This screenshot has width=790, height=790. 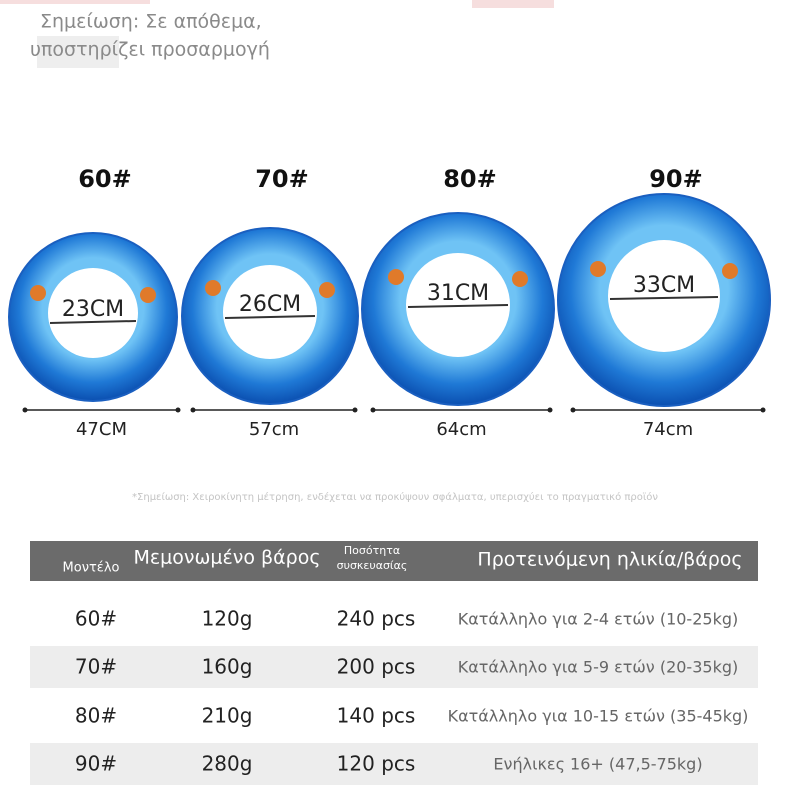 What do you see at coordinates (96, 667) in the screenshot?
I see `table-cell: 70#` at bounding box center [96, 667].